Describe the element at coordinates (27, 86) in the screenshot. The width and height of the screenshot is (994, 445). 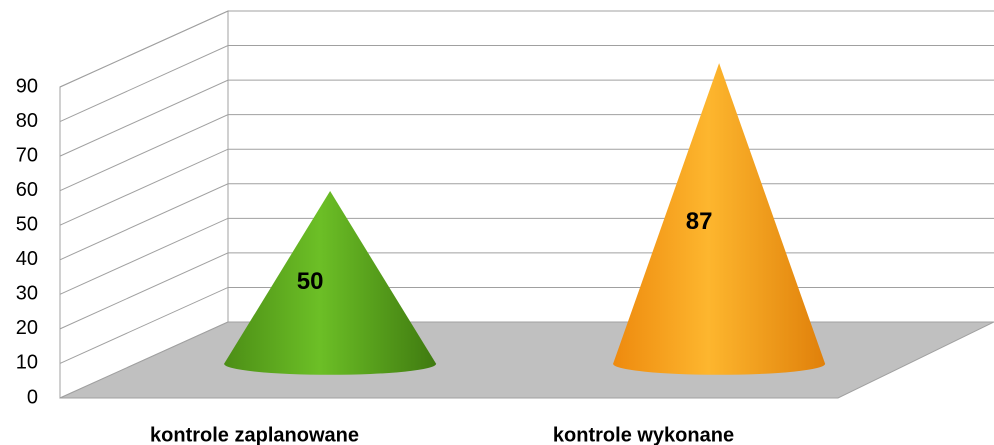
I see `y-tick-label: 90` at that location.